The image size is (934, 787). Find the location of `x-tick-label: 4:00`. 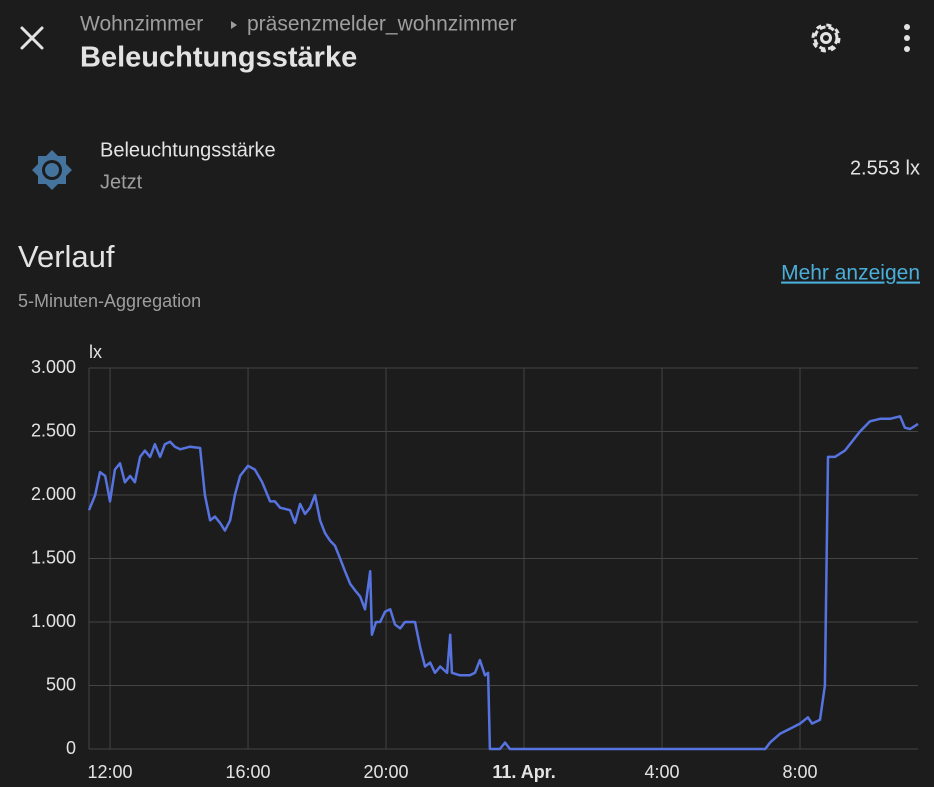

x-tick-label: 4:00 is located at coordinates (661, 772).